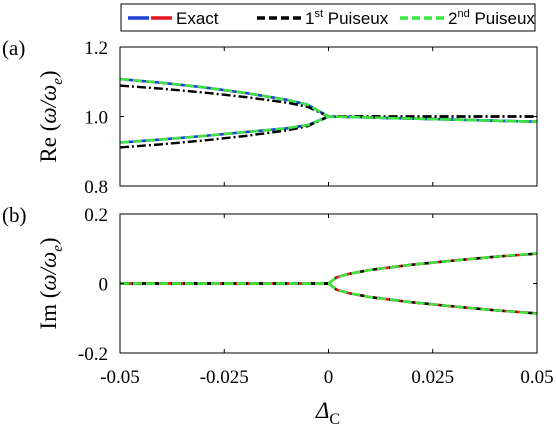 The width and height of the screenshot is (556, 435). I want to click on y-tick-label: 0.8, so click(96, 187).